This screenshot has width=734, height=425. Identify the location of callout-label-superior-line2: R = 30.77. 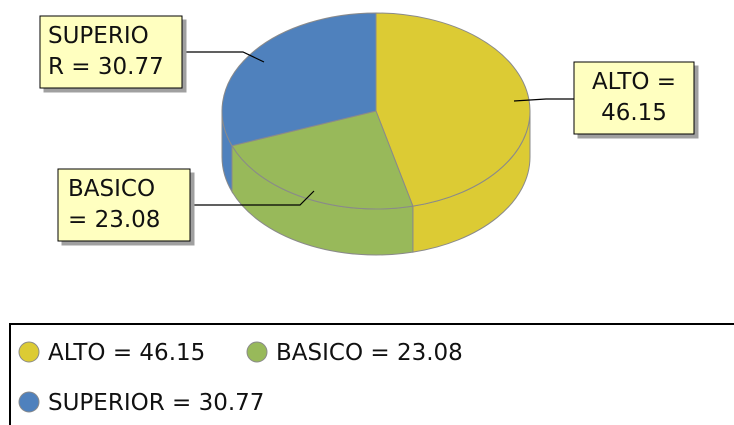
(106, 67).